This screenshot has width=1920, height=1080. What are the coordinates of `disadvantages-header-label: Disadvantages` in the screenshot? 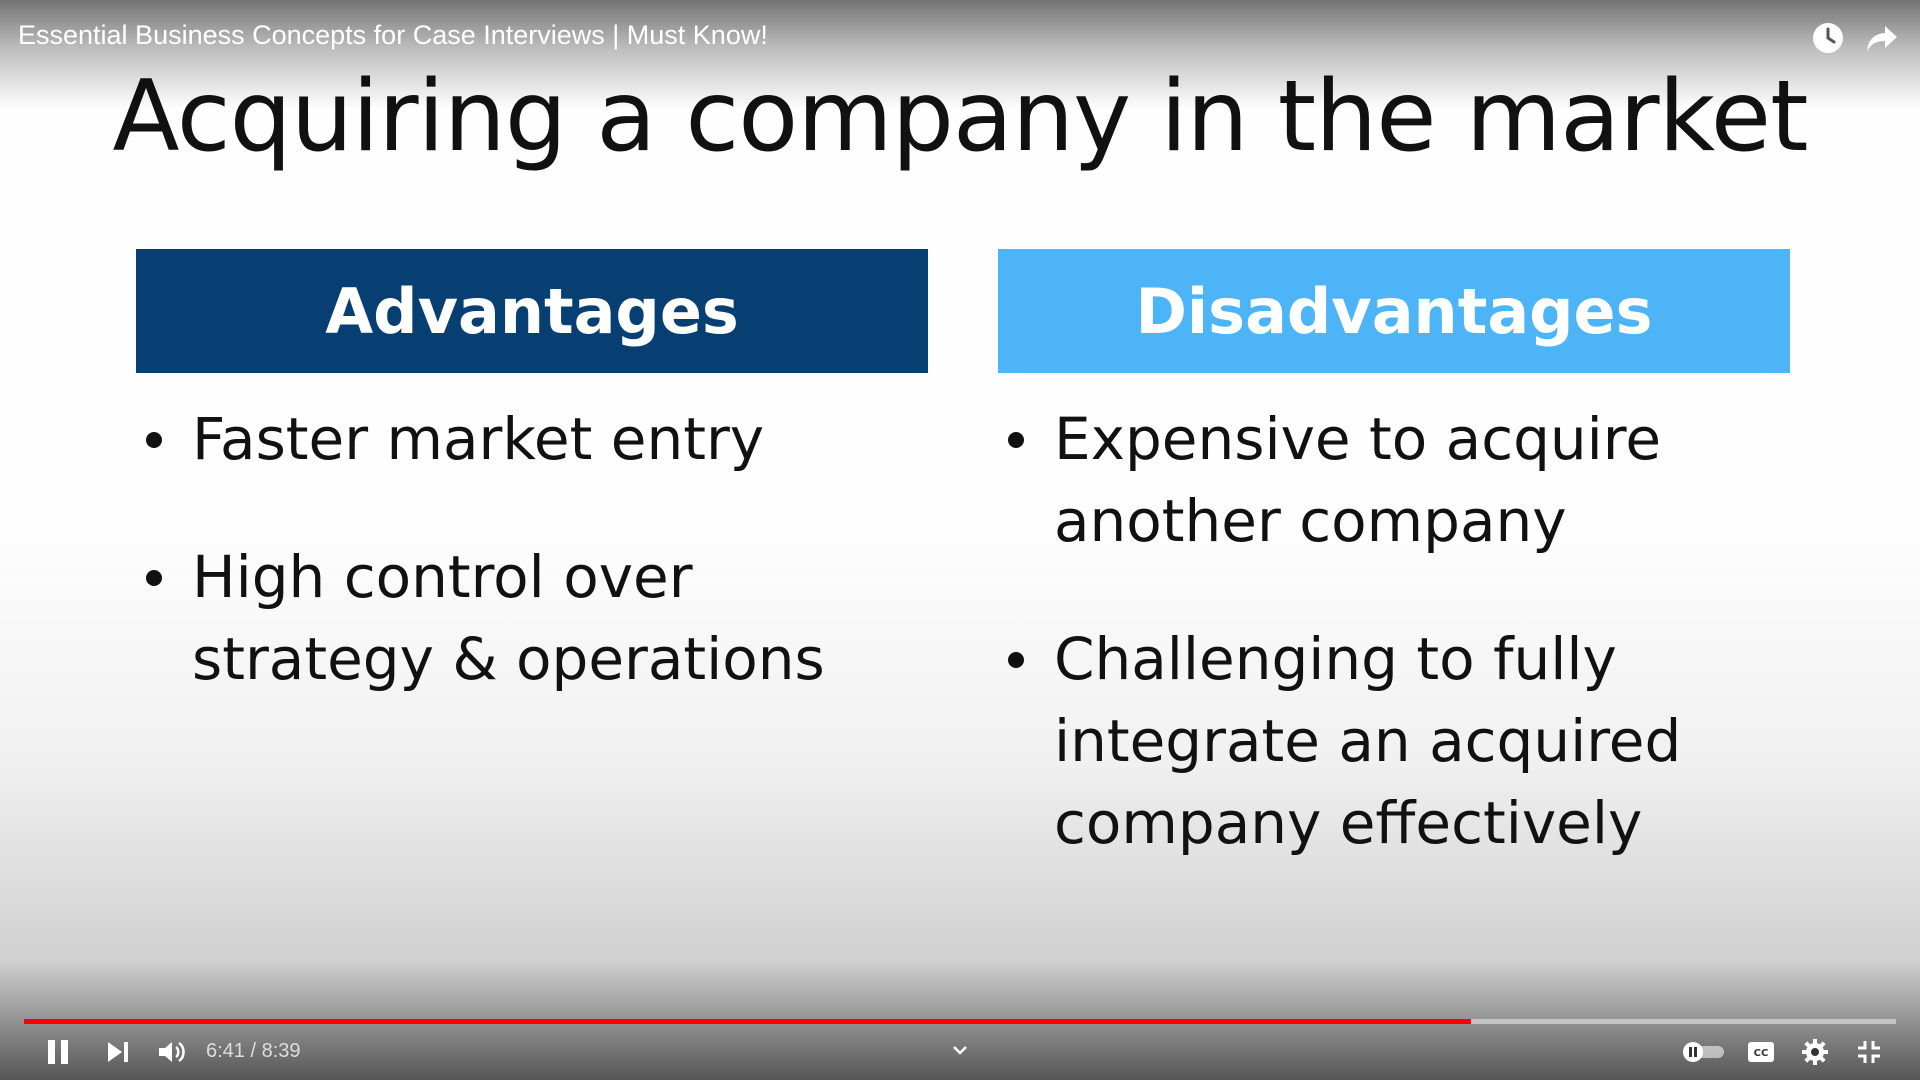 It's located at (1394, 311).